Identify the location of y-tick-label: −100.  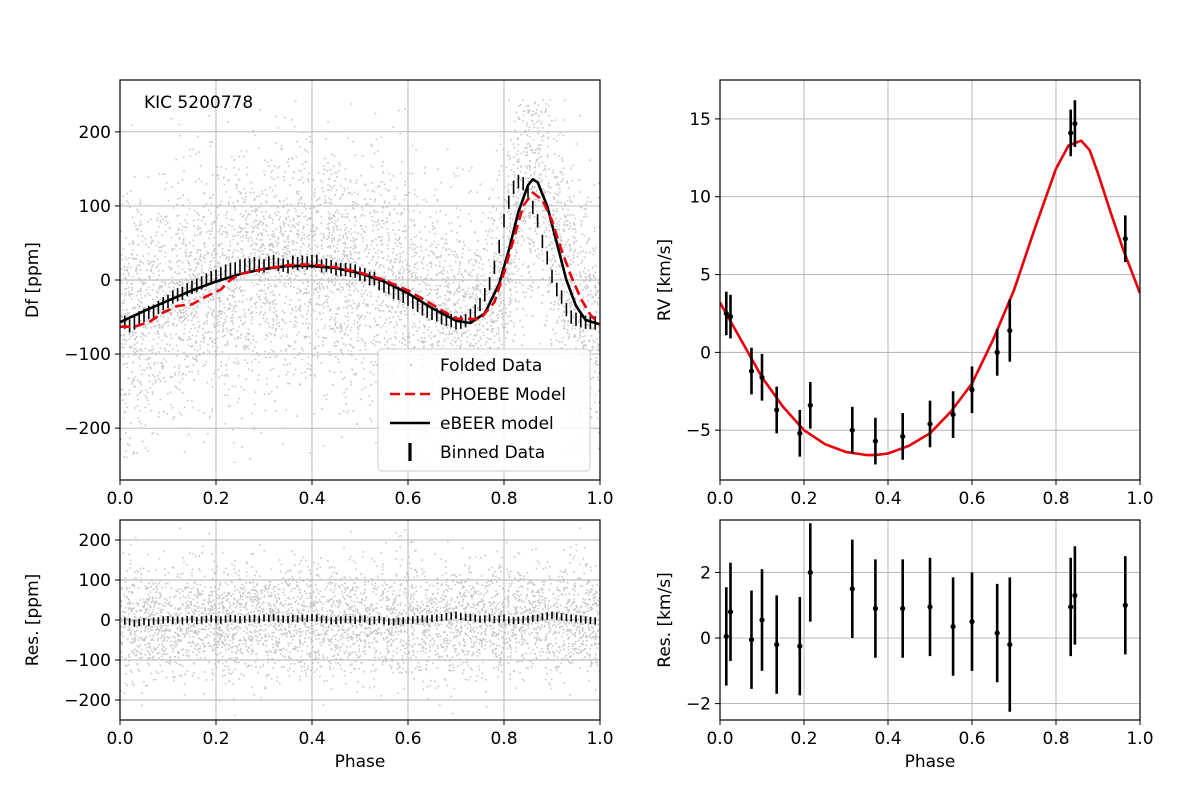
(87, 661).